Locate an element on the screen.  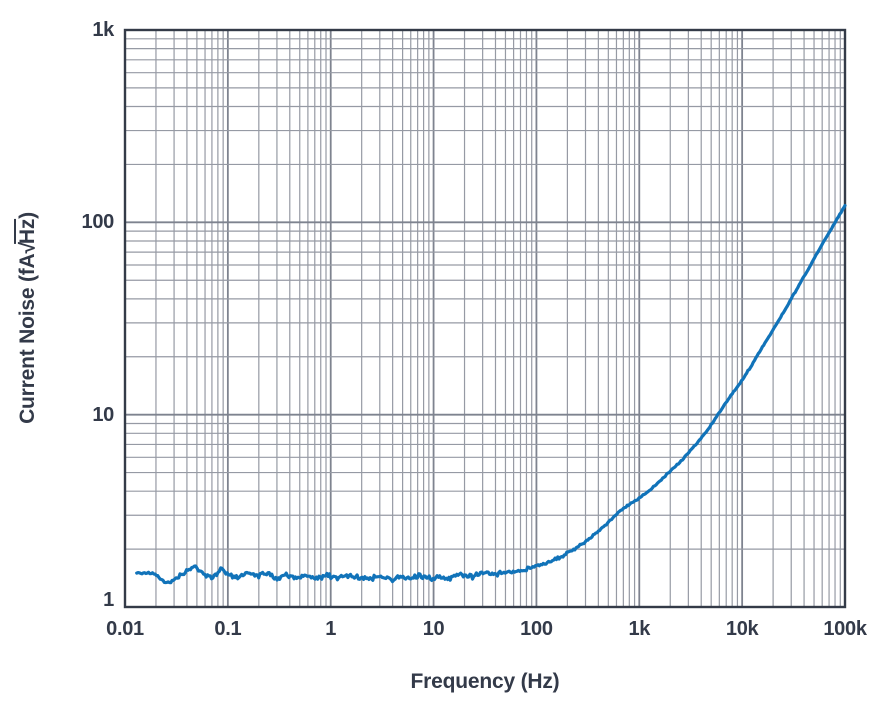
x-tick-label: 0.1 is located at coordinates (228, 629).